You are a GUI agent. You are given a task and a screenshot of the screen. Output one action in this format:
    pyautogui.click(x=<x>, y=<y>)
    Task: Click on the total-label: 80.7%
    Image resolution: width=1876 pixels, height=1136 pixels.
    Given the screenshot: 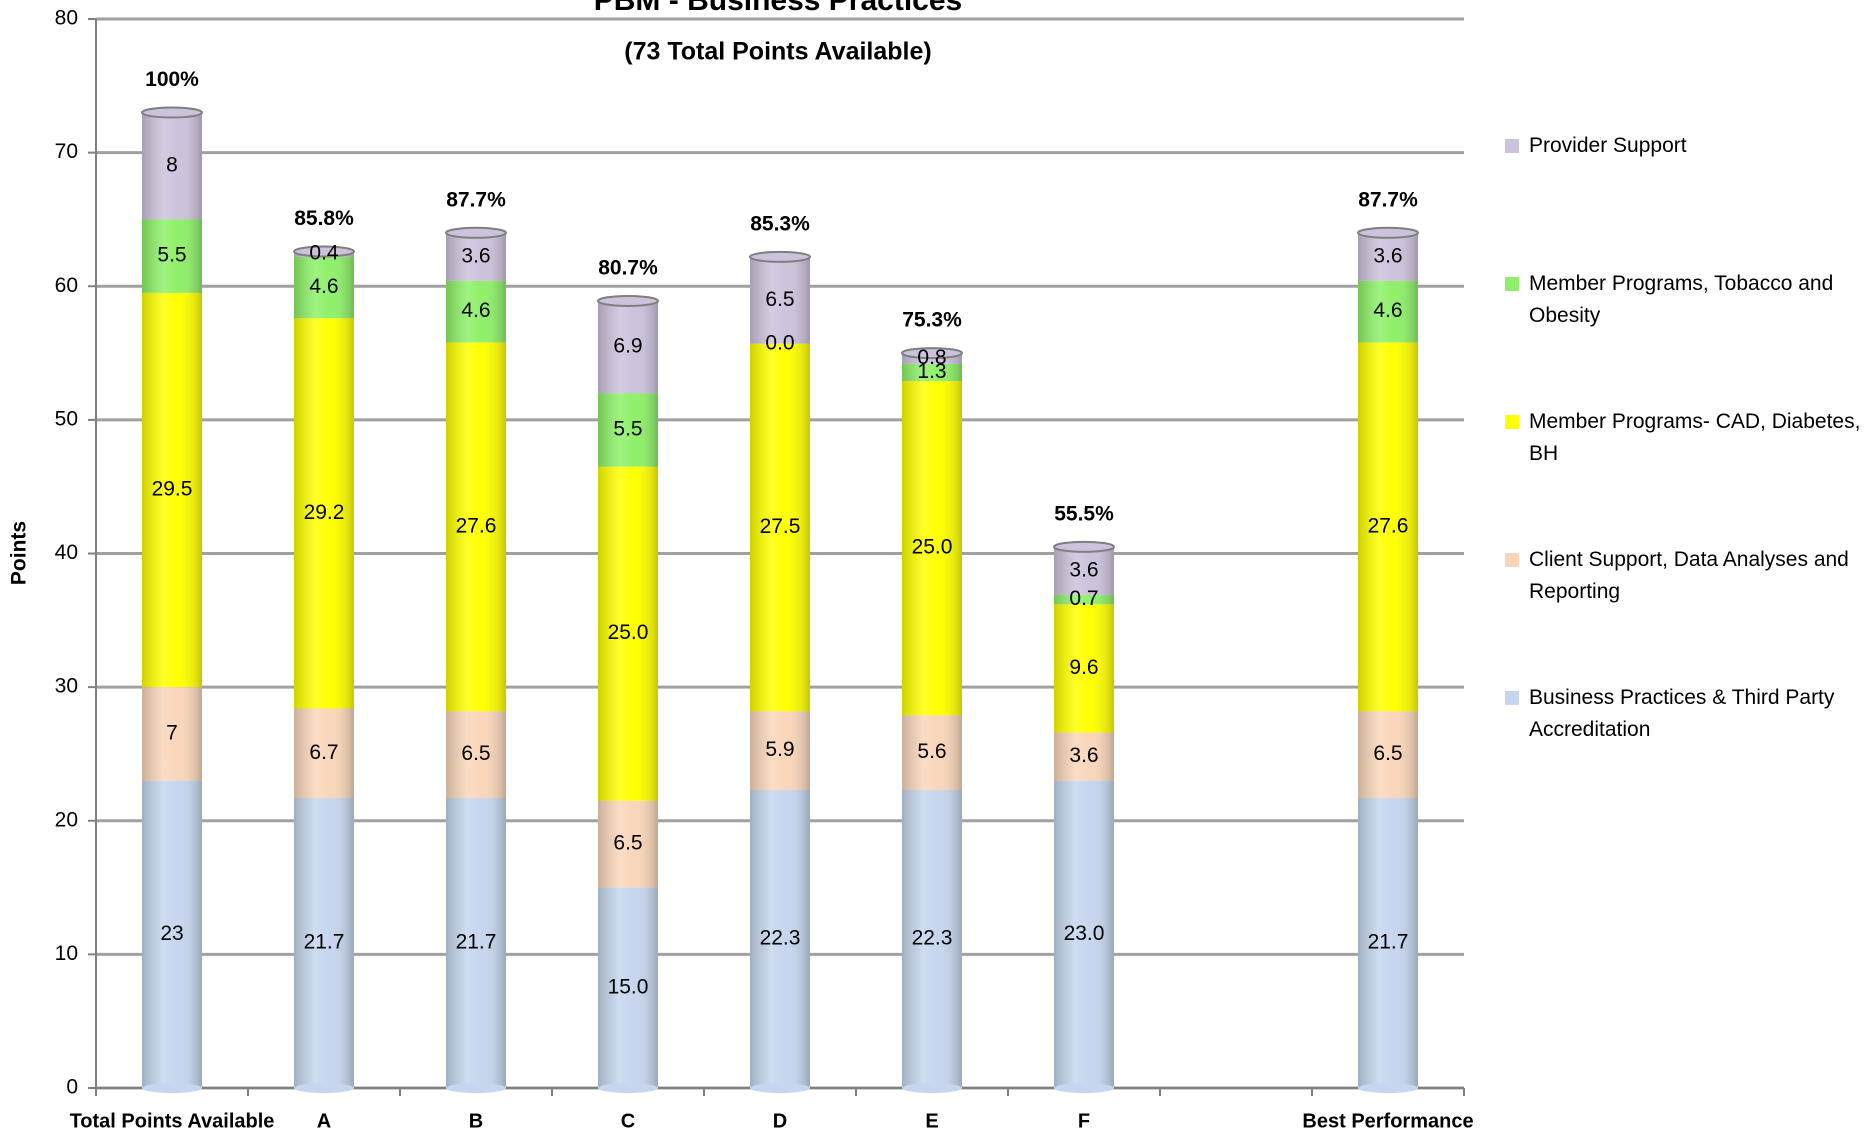 What is the action you would take?
    pyautogui.click(x=628, y=267)
    